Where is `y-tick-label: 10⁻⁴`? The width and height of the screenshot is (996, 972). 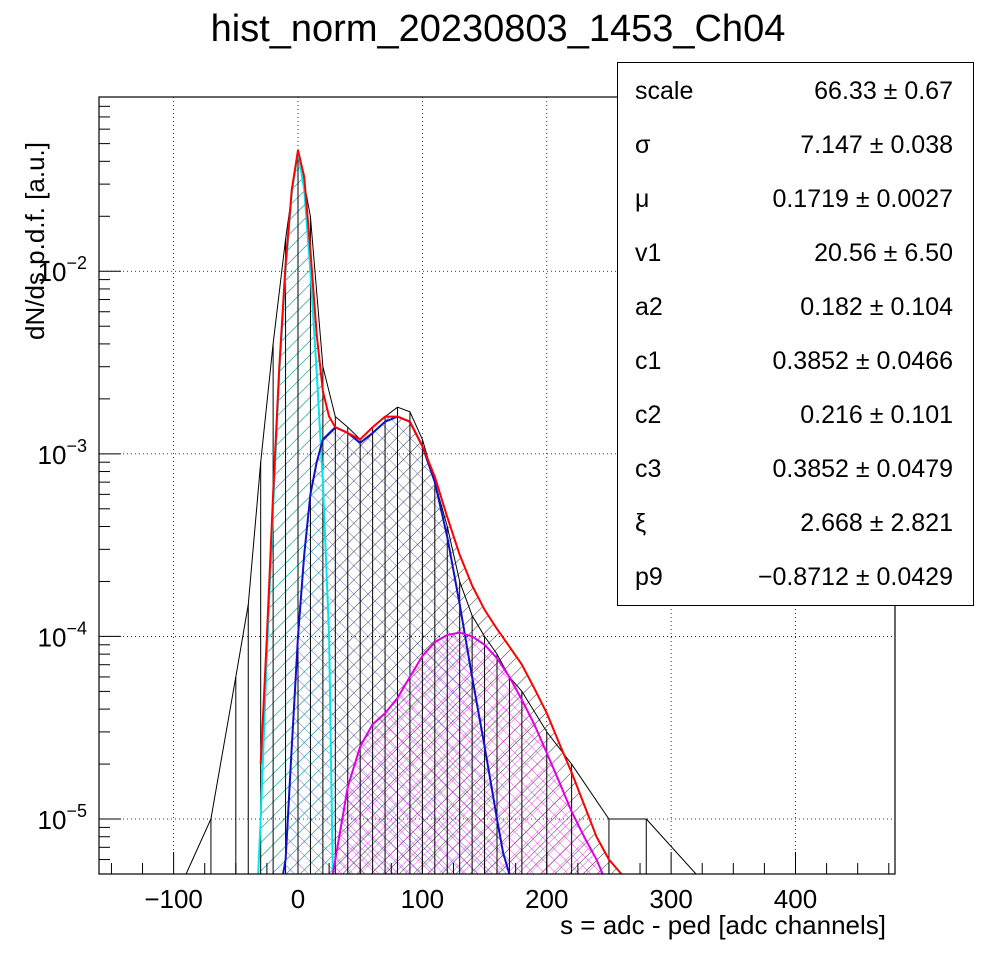 y-tick-label: 10⁻⁴ is located at coordinates (62, 635).